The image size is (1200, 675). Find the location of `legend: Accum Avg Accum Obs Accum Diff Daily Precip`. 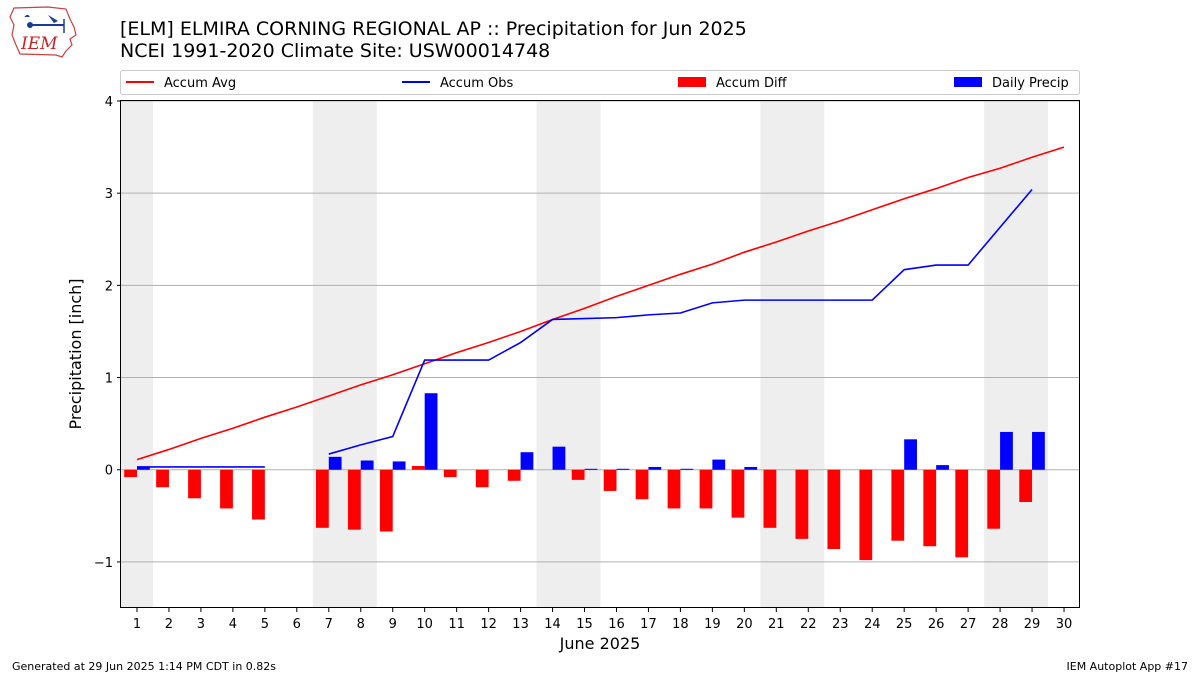

legend: Accum Avg Accum Obs Accum Diff Daily Precip is located at coordinates (600, 82).